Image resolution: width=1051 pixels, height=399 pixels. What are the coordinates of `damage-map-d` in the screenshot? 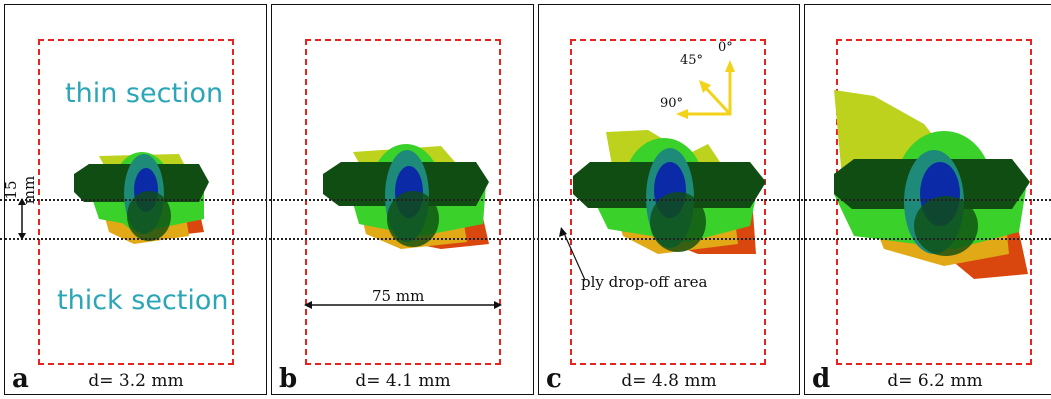 It's located at (932, 184).